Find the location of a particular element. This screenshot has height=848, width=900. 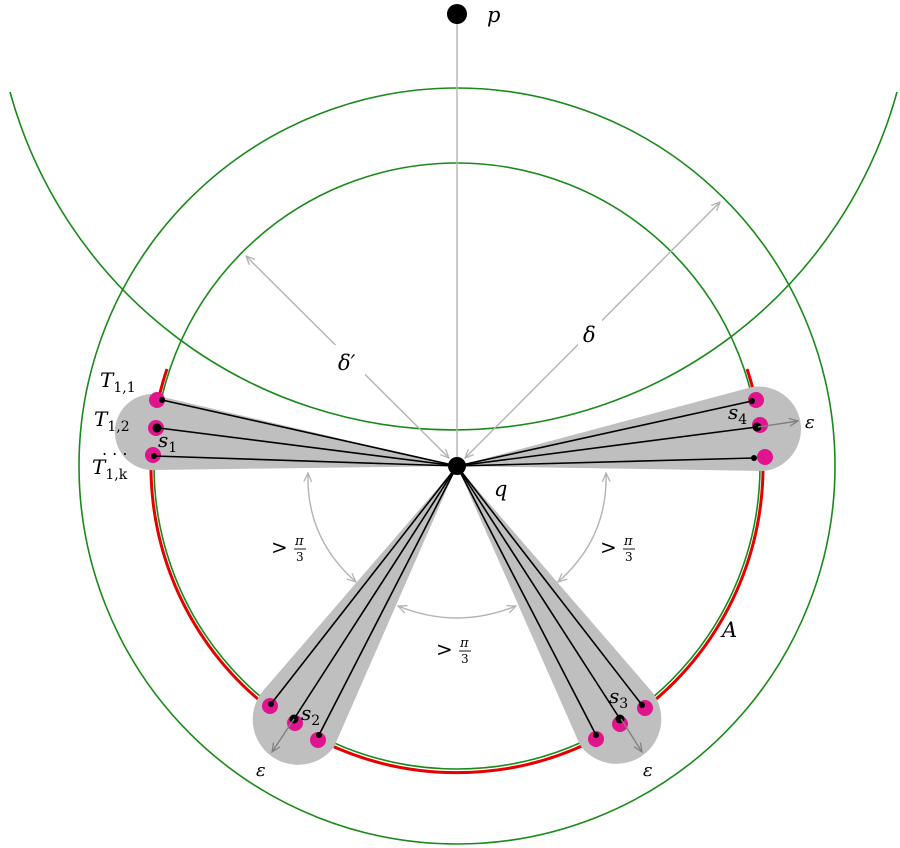

gray-tube-left is located at coordinates (285, 432).